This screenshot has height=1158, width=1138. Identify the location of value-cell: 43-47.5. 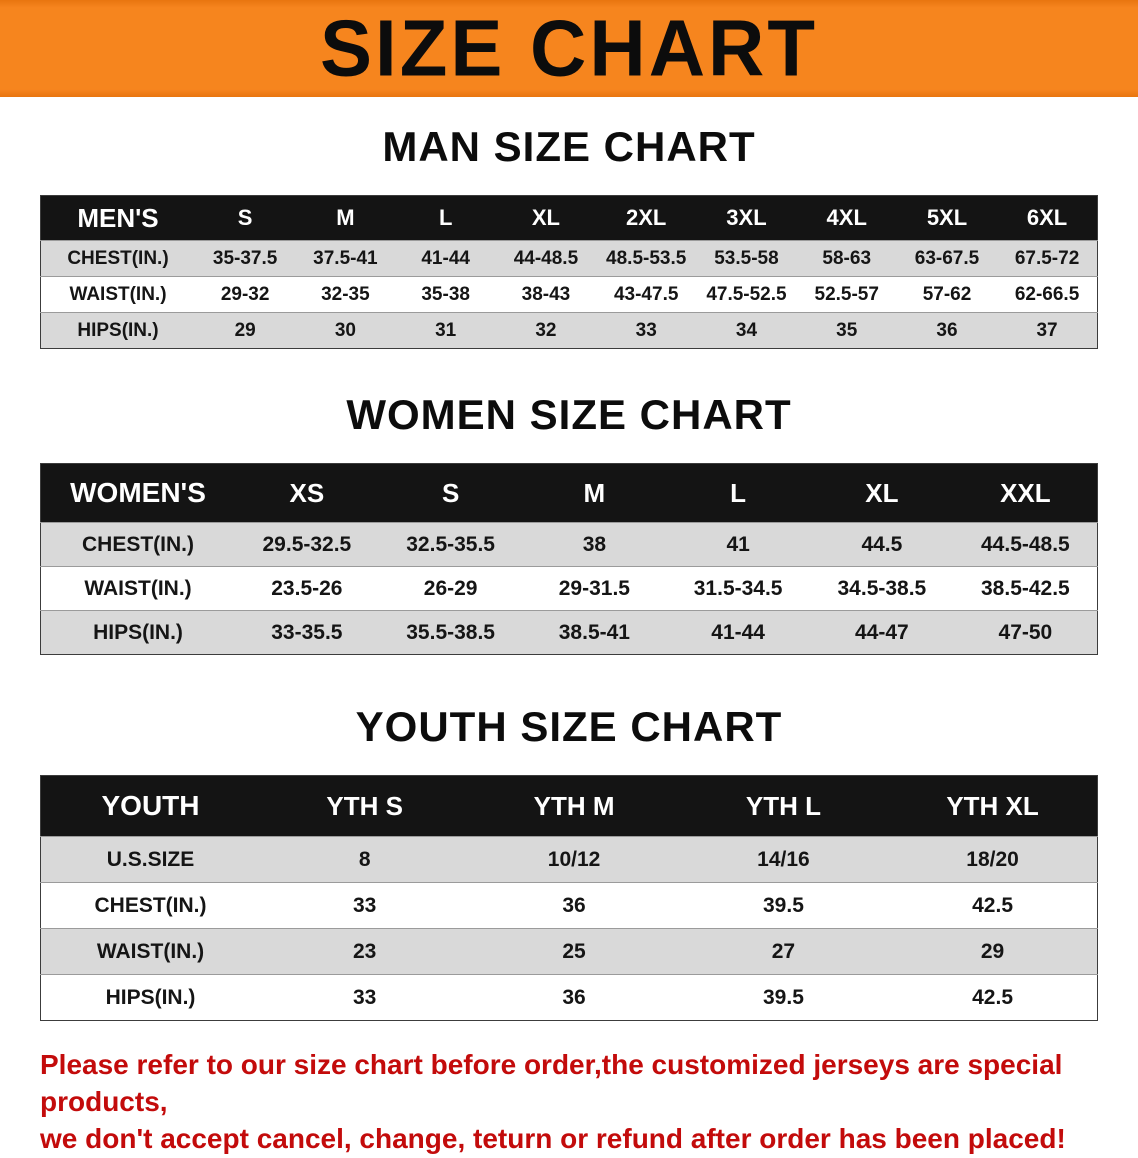
(646, 294).